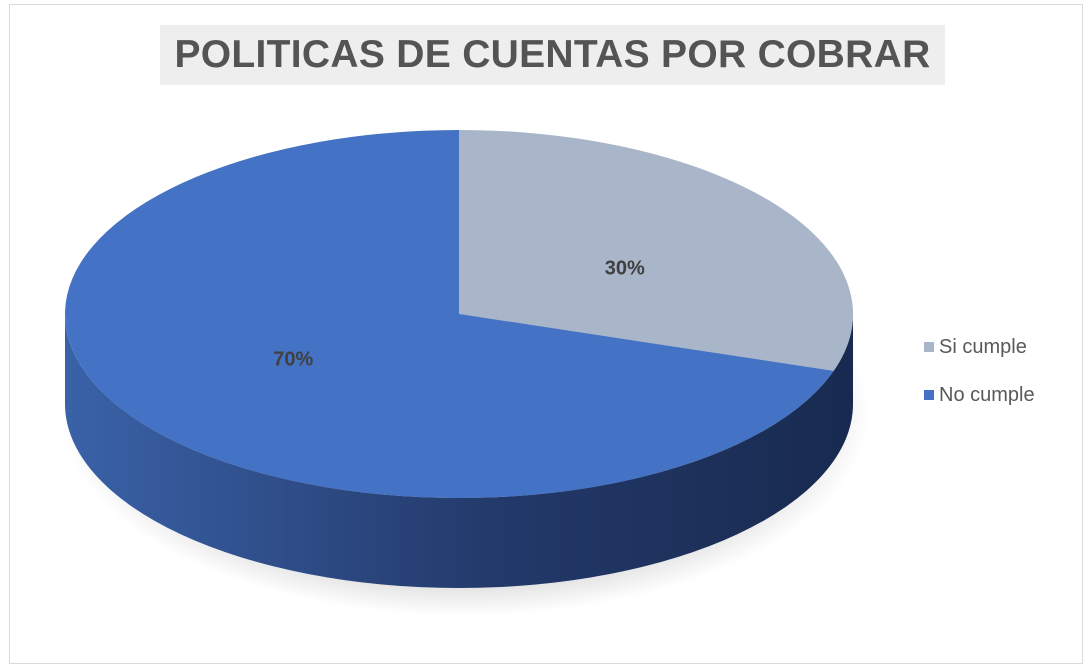  I want to click on legend-item-si-cumple: Si cumple, so click(1004, 347).